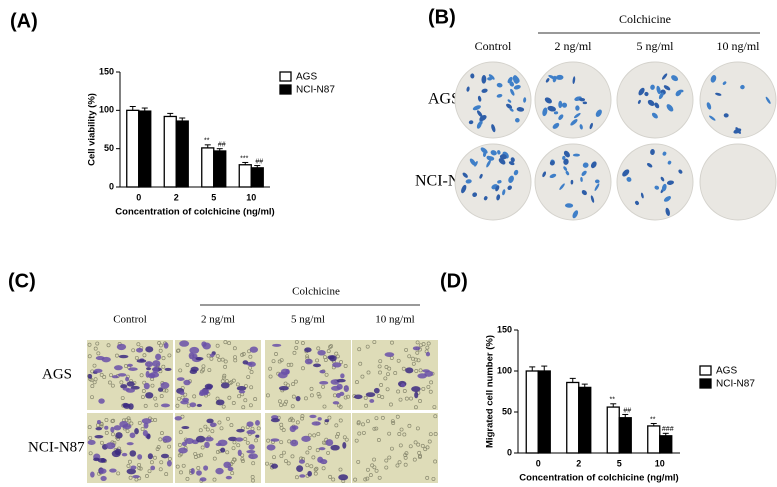 Image resolution: width=777 pixels, height=487 pixels. What do you see at coordinates (285, 76) in the screenshot?
I see `legend-swatch` at bounding box center [285, 76].